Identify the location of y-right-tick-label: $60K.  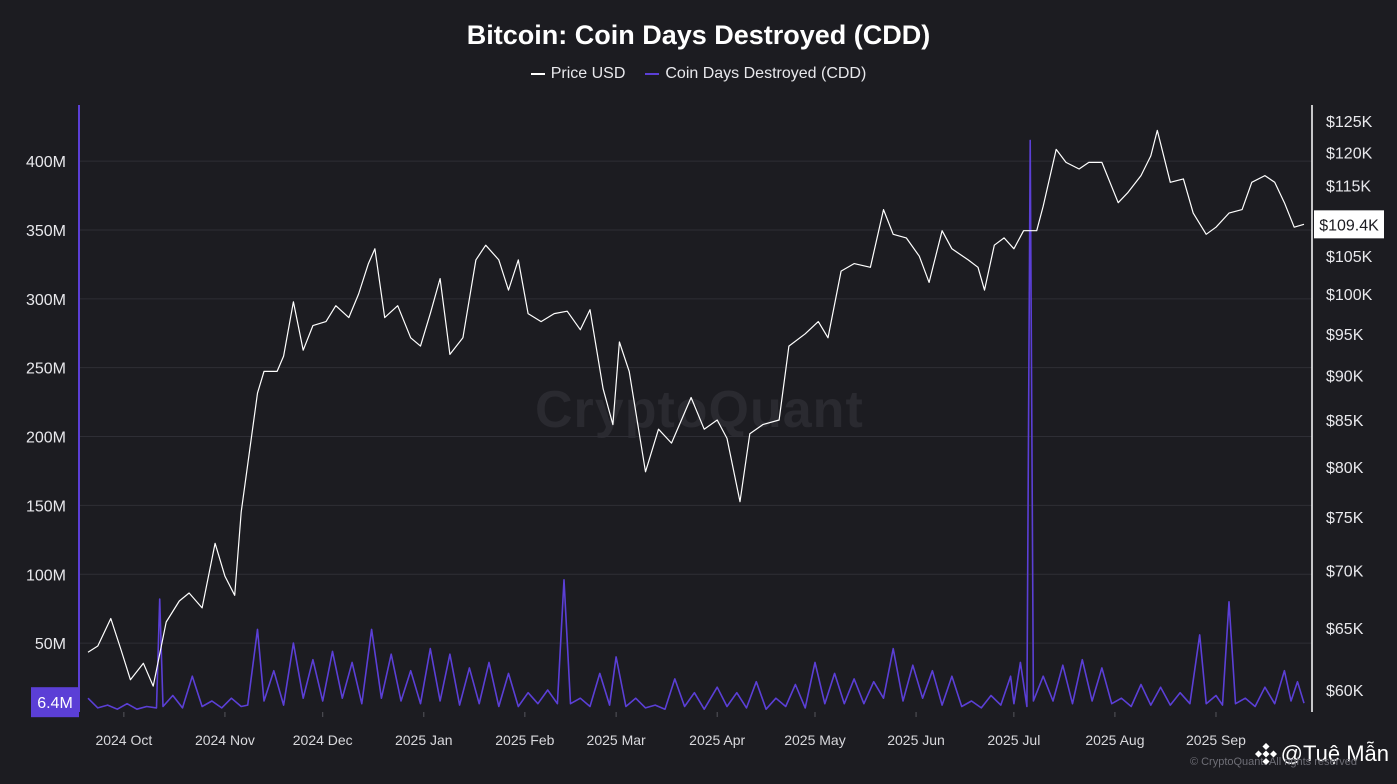
(1345, 691).